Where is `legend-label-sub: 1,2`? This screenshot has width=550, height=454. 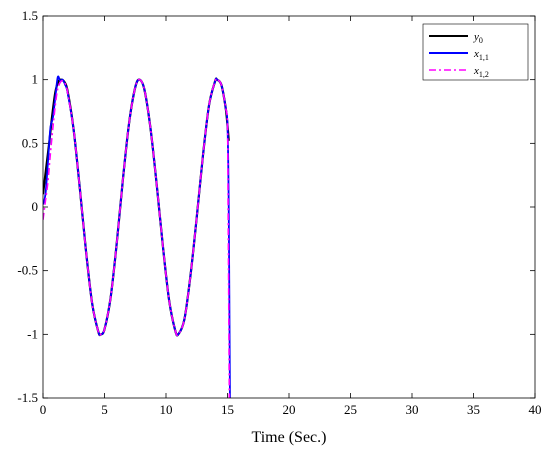 legend-label-sub: 1,2 is located at coordinates (484, 74).